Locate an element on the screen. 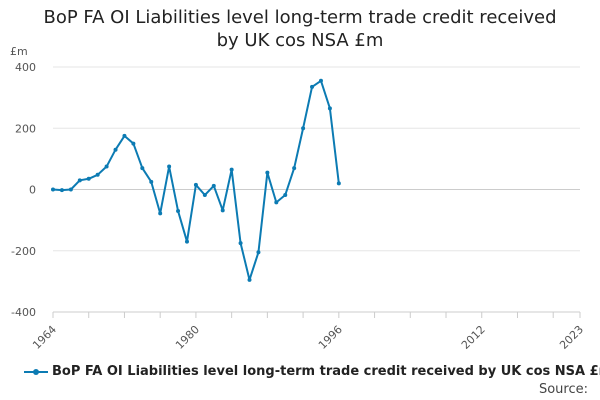 The width and height of the screenshot is (600, 400). x-tick-label: 1964 is located at coordinates (44, 337).